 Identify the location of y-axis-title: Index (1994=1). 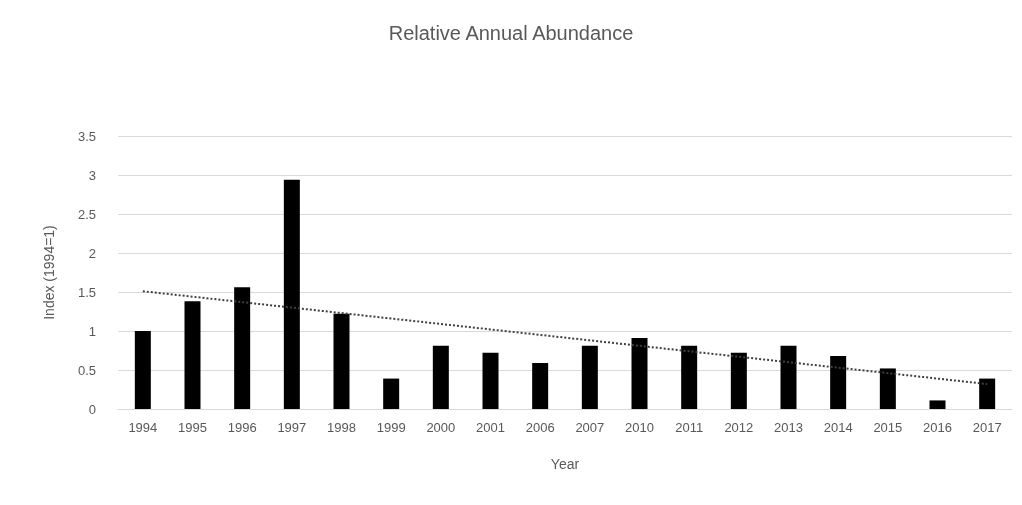
(49, 272).